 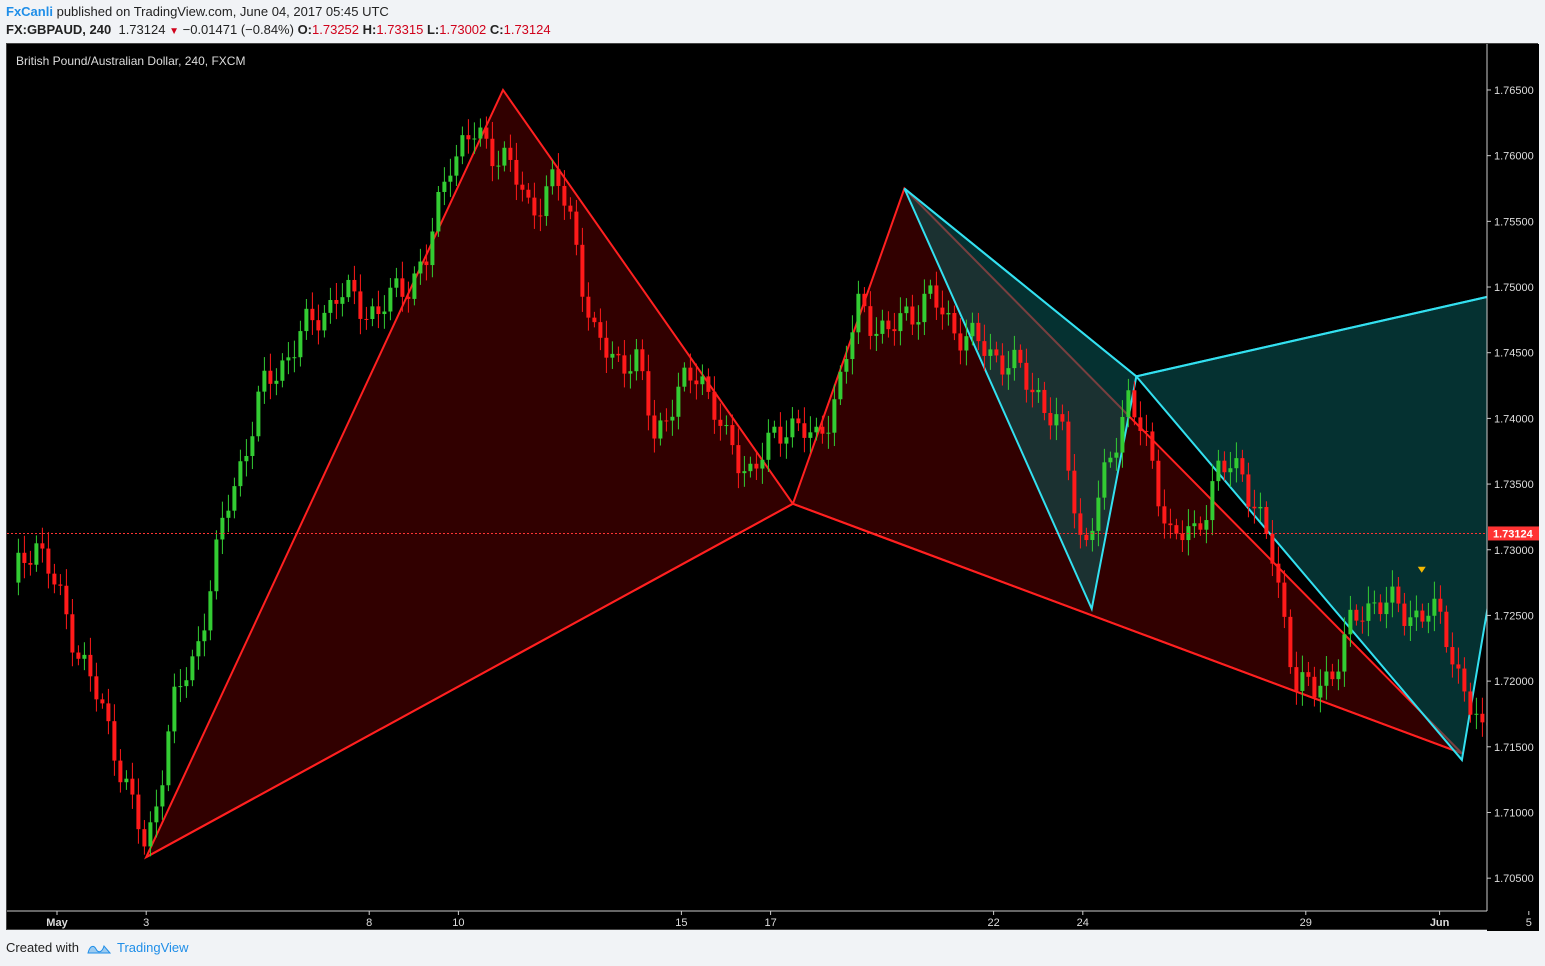 What do you see at coordinates (29, 11) in the screenshot?
I see `author-link: FxCanli` at bounding box center [29, 11].